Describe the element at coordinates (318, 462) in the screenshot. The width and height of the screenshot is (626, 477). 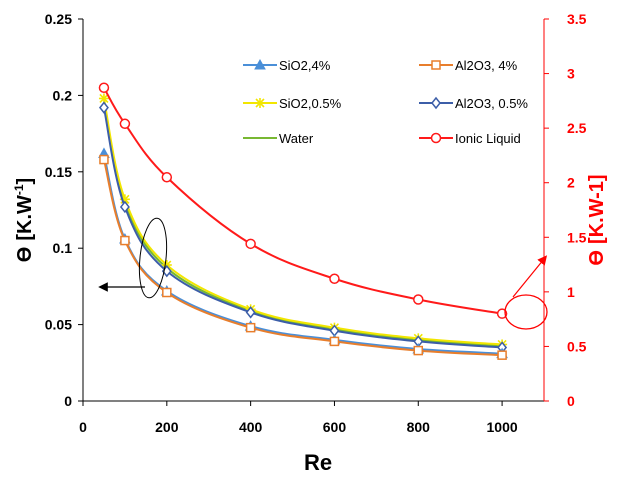
I see `x-axis-title: Re` at that location.